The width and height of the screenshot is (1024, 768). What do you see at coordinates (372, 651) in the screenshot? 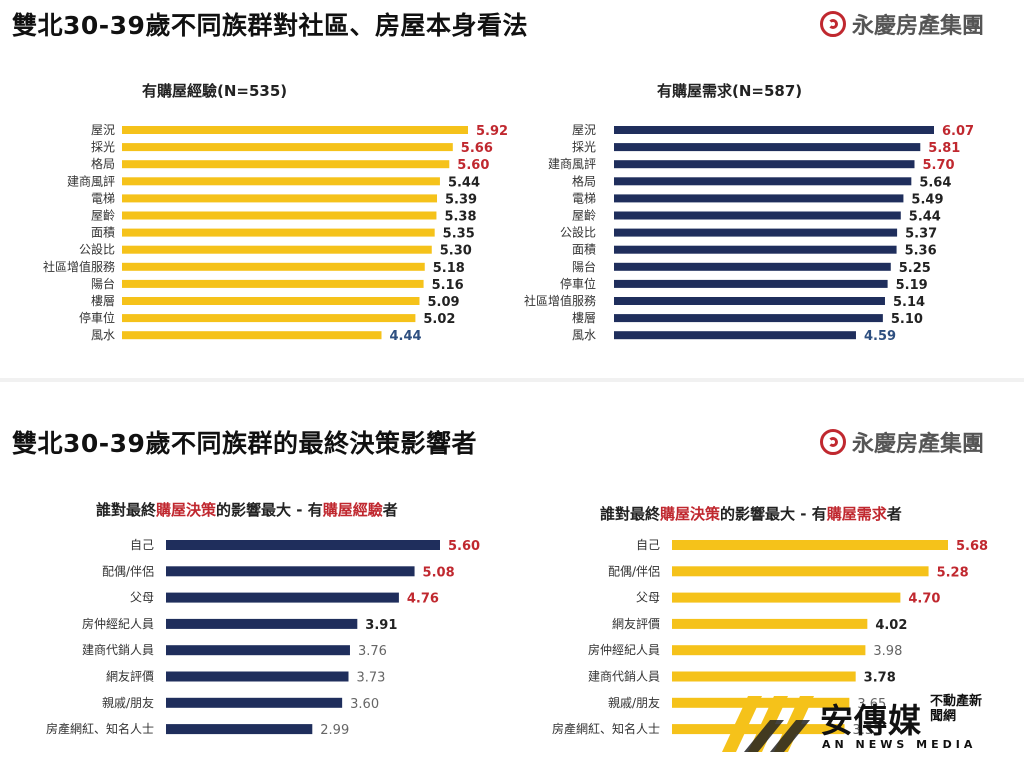
I see `value-label: 3.76` at bounding box center [372, 651].